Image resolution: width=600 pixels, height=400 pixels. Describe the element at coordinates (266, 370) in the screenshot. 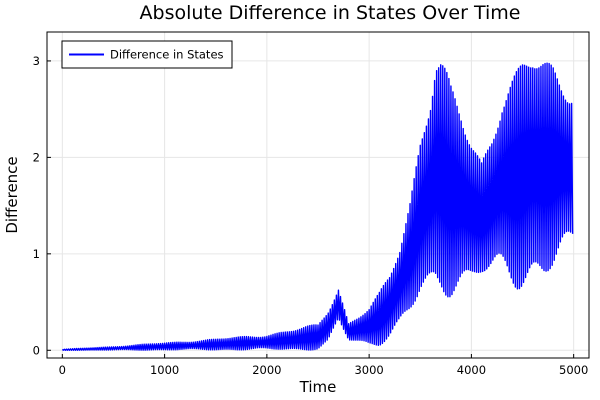

I see `x-tick-label: 2000` at that location.